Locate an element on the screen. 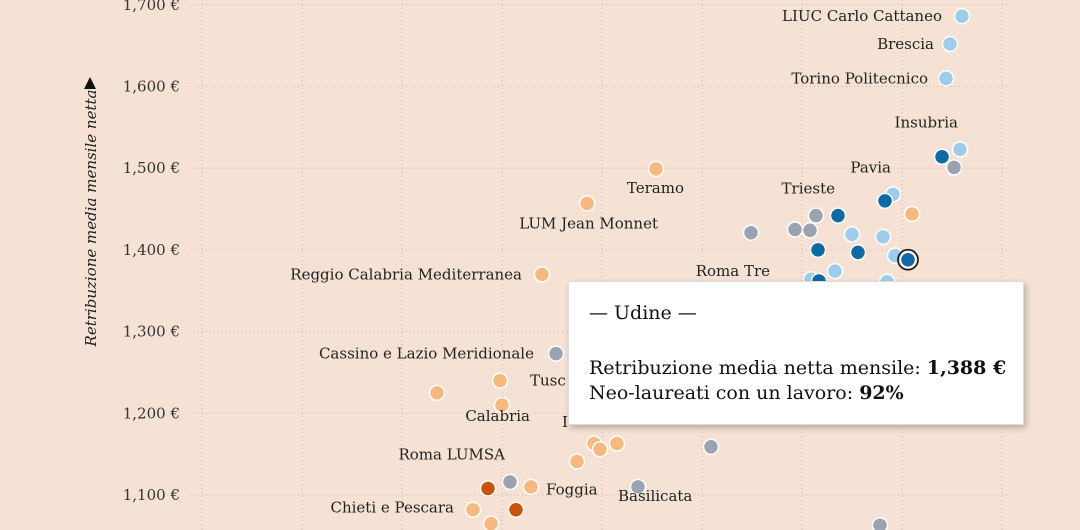 The image size is (1080, 530). point-label: Tusc is located at coordinates (548, 381).